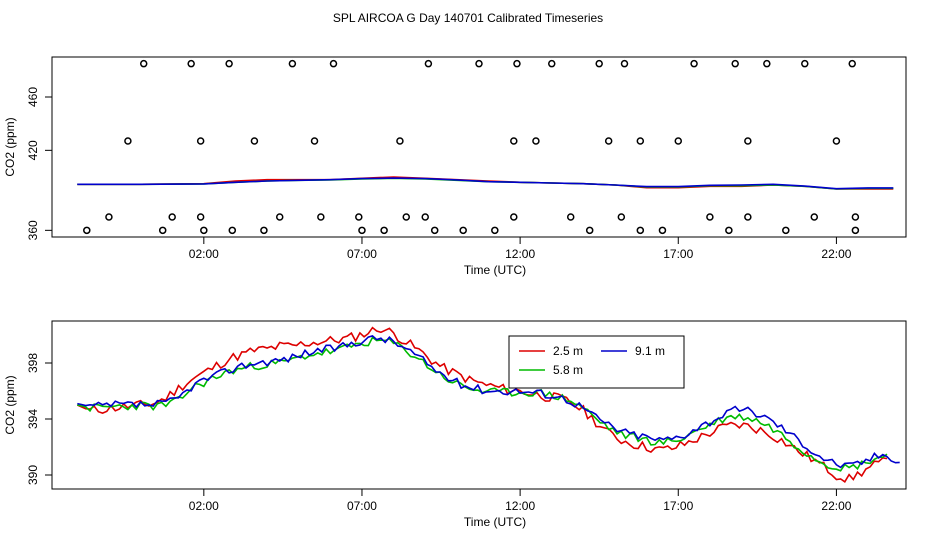  Describe the element at coordinates (33, 97) in the screenshot. I see `y-tick-label: 460` at that location.